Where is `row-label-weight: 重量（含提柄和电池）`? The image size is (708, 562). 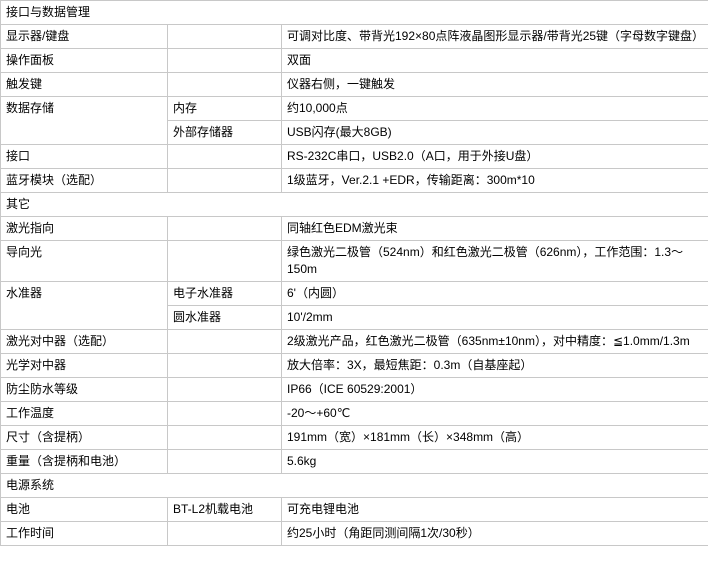
row-label-weight: 重量（含提柄和电池） is located at coordinates (84, 461).